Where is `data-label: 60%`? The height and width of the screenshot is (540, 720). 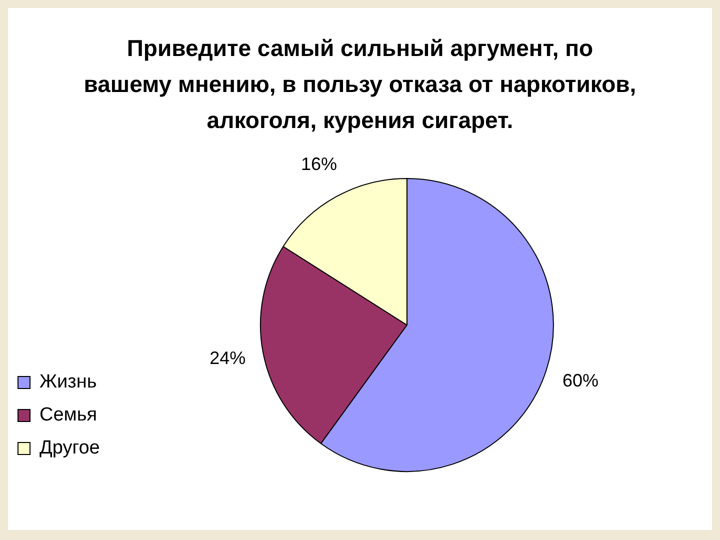
data-label: 60% is located at coordinates (580, 380).